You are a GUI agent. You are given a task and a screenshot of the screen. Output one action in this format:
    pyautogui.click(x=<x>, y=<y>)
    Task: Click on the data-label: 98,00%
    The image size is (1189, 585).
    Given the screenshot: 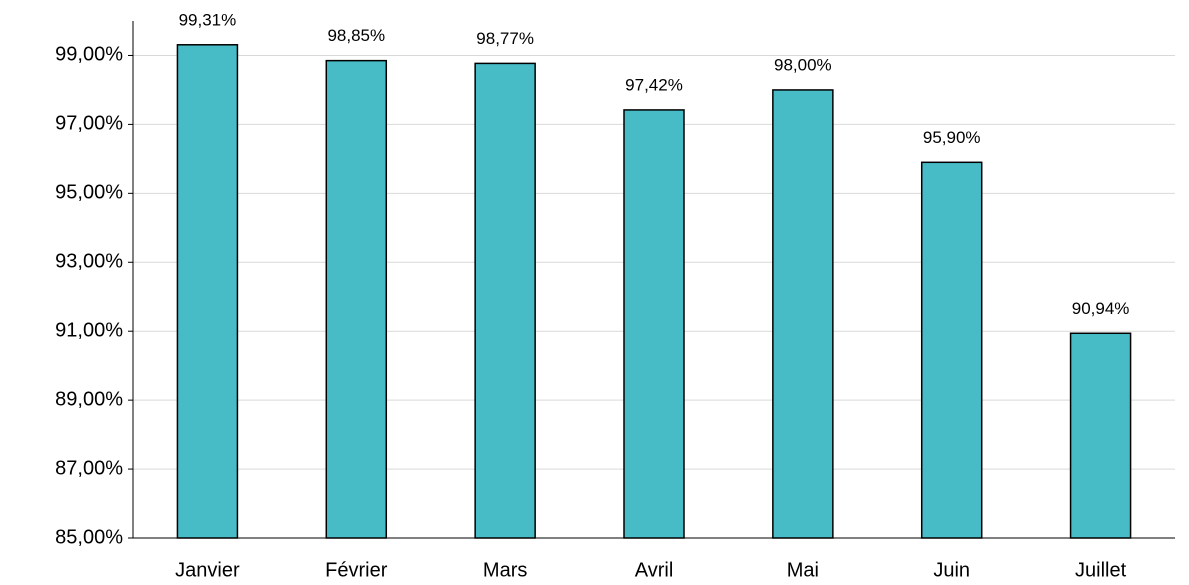 What is the action you would take?
    pyautogui.click(x=803, y=64)
    